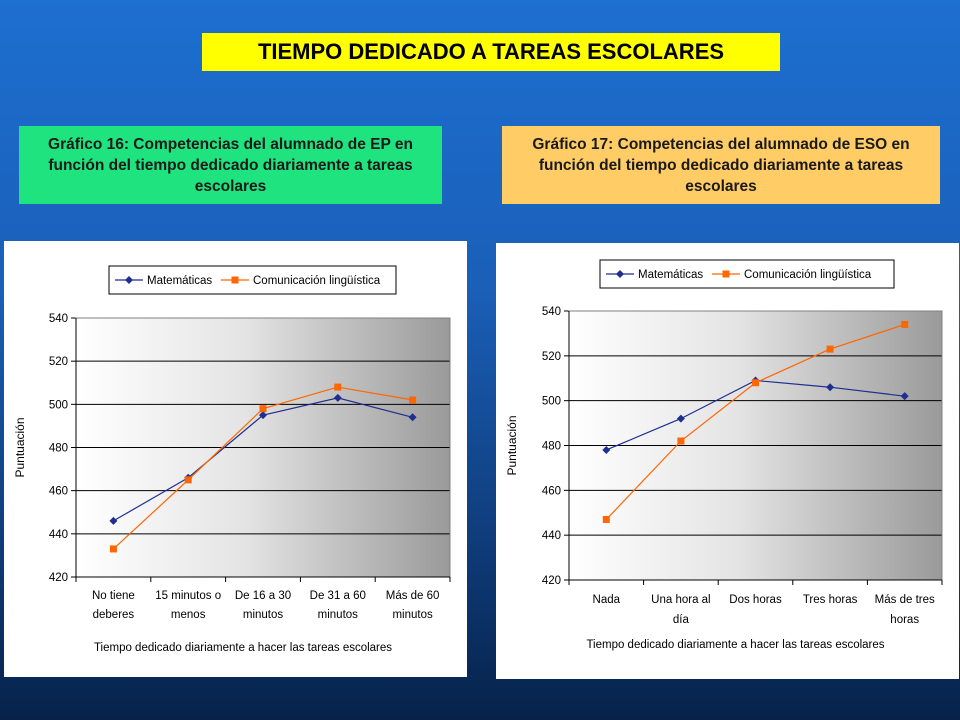 This screenshot has height=720, width=960. What do you see at coordinates (188, 596) in the screenshot?
I see `x-tick-label: 15 minutos o` at bounding box center [188, 596].